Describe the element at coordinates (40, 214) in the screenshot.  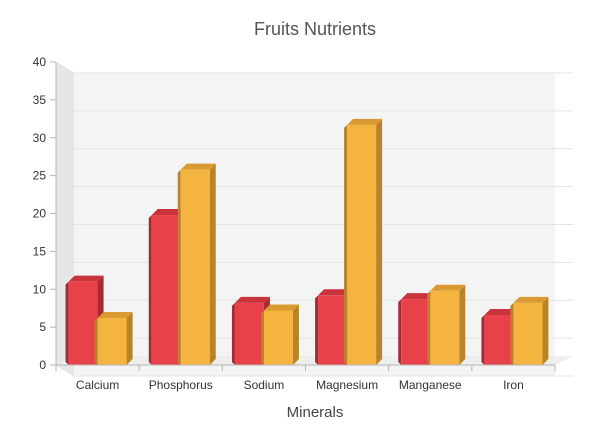
I see `y-tick-label: 20` at that location.